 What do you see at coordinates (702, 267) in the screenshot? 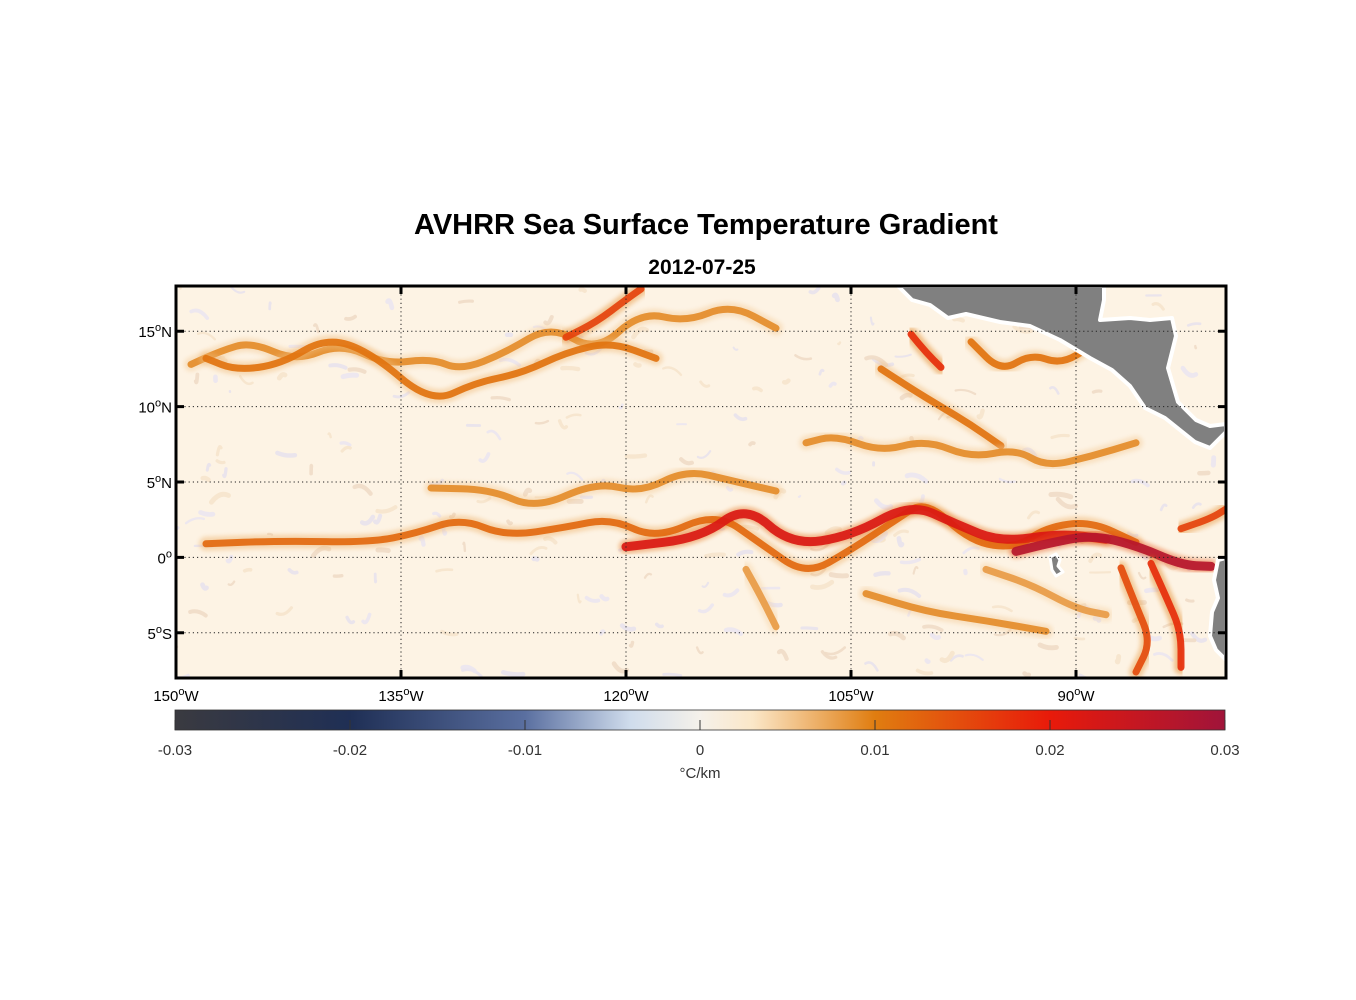
I see `chart-subtitle: 2012-07-25` at bounding box center [702, 267].